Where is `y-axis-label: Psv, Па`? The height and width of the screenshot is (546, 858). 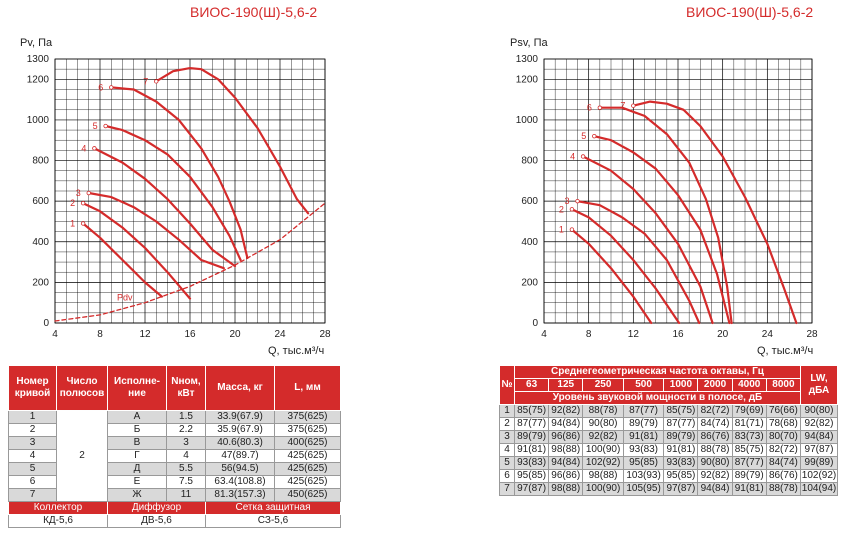
y-axis-label: Psv, Па is located at coordinates (529, 43).